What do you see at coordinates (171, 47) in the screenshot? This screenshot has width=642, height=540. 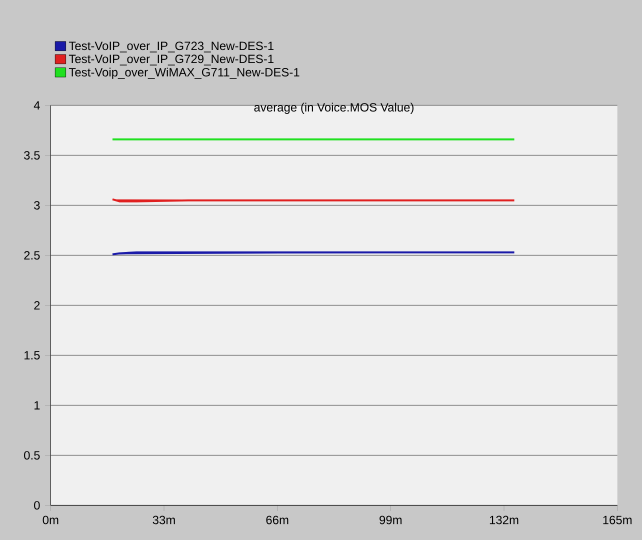 I see `legend-label: Test-VoIP_over_IP_G723_New-DES-1` at bounding box center [171, 47].